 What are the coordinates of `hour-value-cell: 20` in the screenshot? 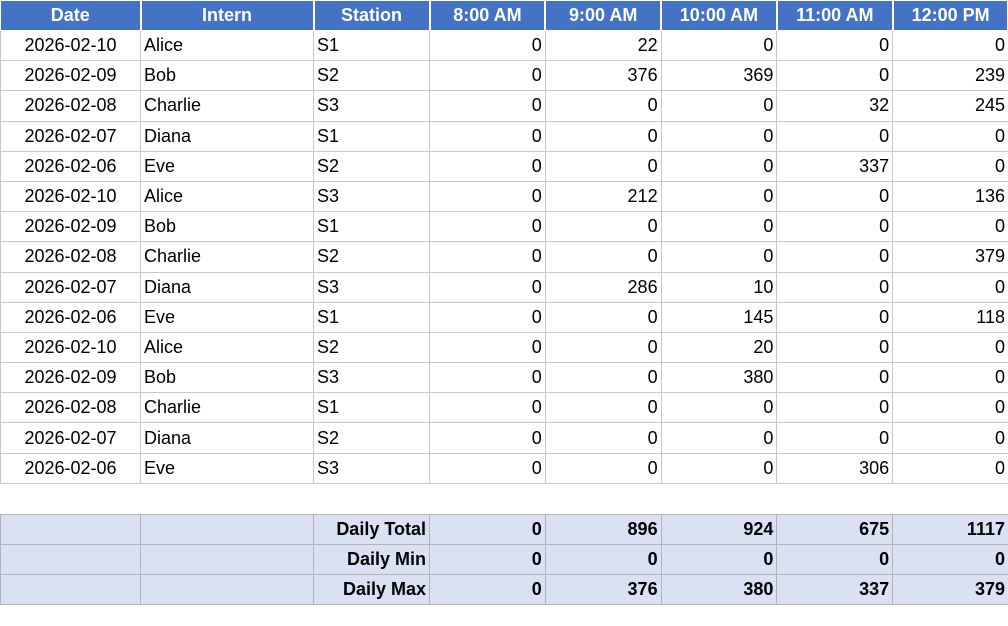 It's located at (719, 347).